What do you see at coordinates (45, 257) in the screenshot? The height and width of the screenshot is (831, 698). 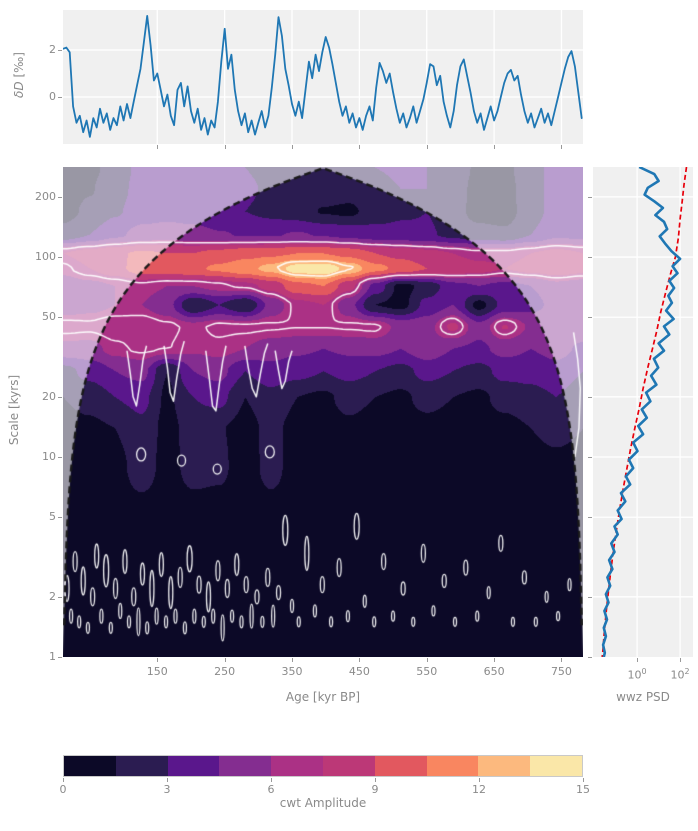 I see `main-y-tick-label: 100` at bounding box center [45, 257].